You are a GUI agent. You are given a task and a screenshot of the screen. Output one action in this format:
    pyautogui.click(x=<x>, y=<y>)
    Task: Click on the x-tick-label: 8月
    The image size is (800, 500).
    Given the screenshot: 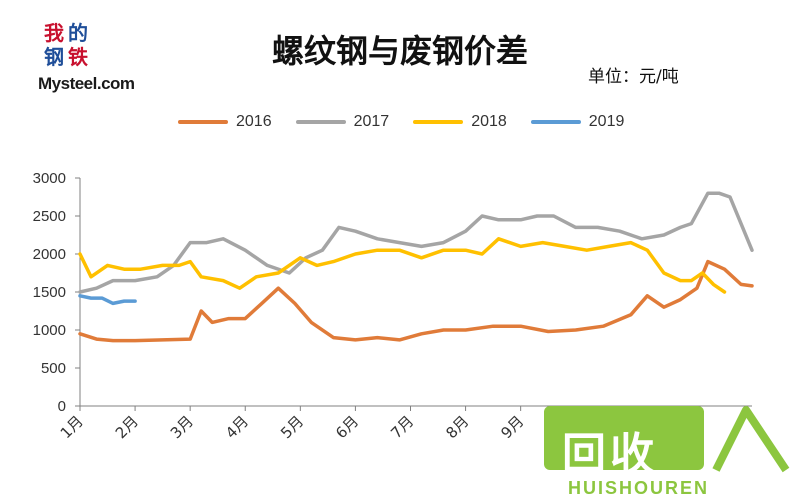 What is the action you would take?
    pyautogui.click(x=457, y=427)
    